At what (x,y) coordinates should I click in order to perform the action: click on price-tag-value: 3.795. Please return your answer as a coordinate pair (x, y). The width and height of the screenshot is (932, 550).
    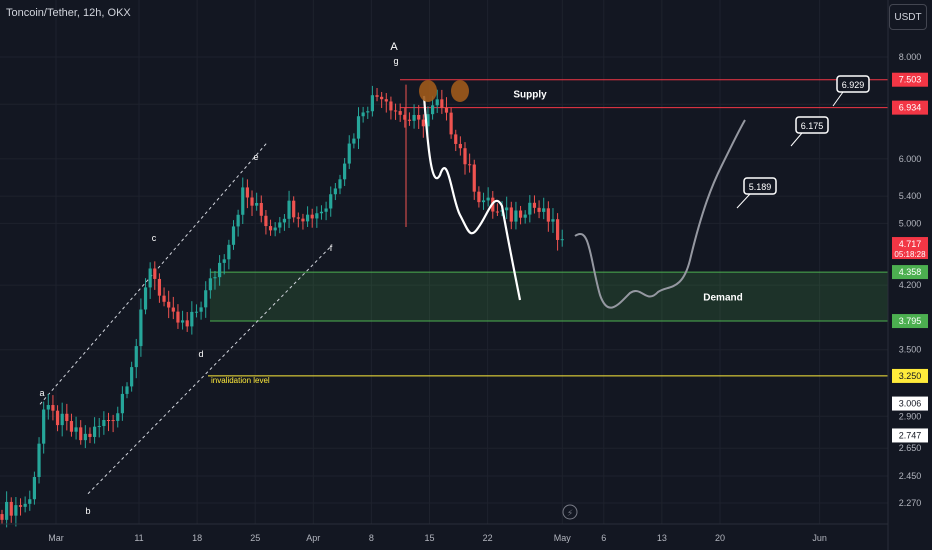
    Looking at the image, I should click on (910, 321).